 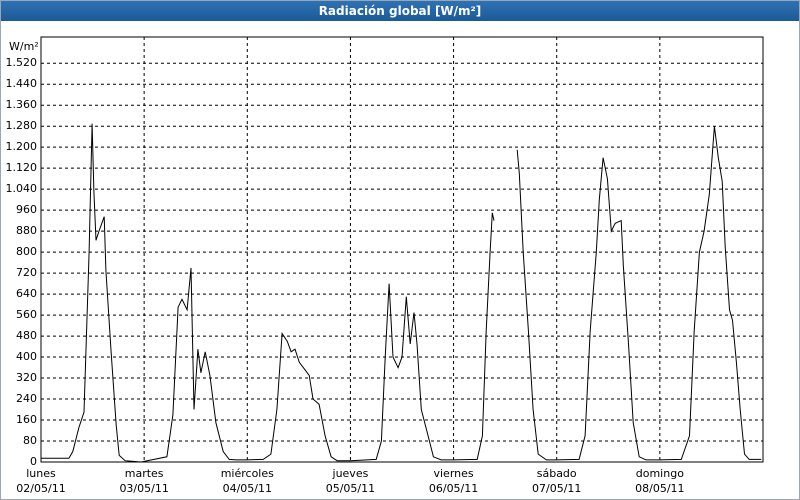 I want to click on y-tick-label: 560, so click(x=26, y=314).